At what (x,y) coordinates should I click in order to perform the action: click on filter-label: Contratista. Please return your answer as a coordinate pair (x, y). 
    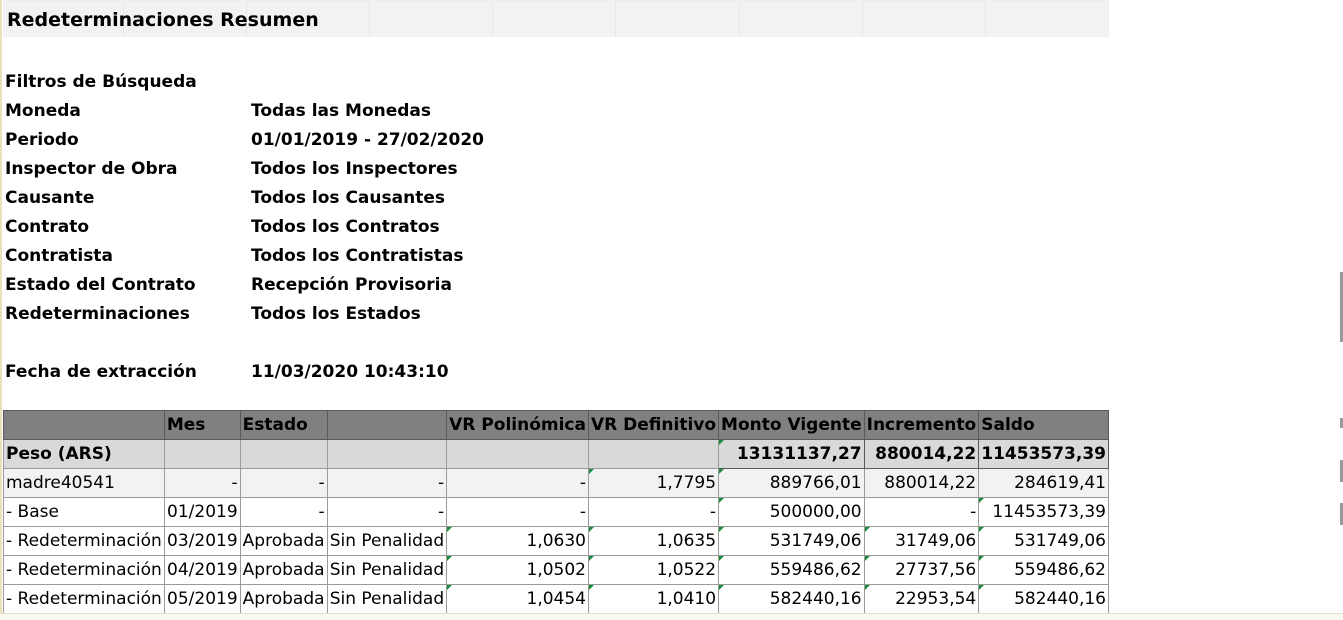
    Looking at the image, I should click on (59, 256).